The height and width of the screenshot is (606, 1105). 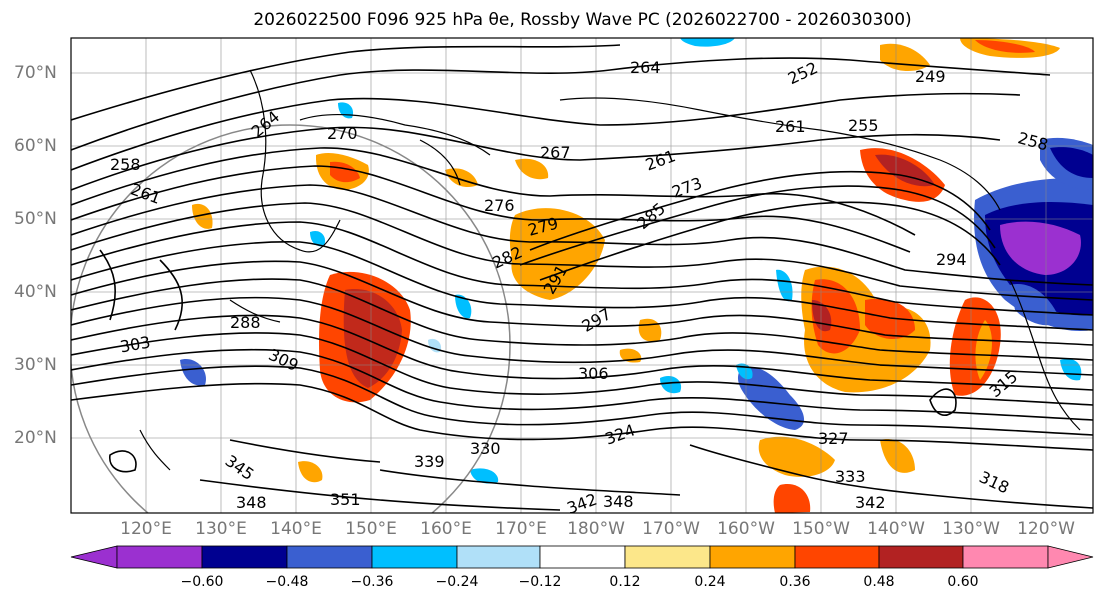 I want to click on lon-label: 120°E, so click(x=146, y=529).